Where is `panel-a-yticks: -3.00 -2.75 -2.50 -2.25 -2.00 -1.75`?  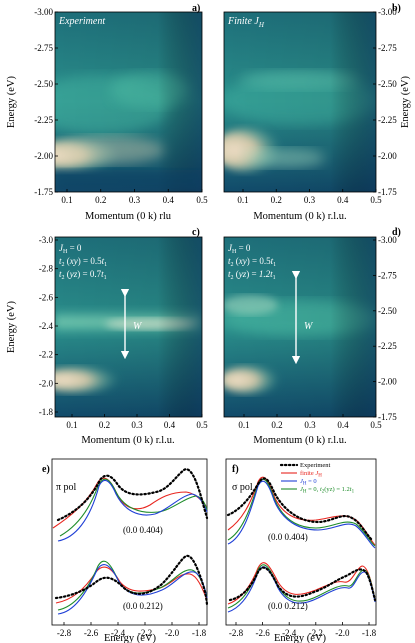
panel-a-yticks: -3.00 -2.75 -2.50 -2.25 -2.00 -1.75 is located at coordinates (46, 102).